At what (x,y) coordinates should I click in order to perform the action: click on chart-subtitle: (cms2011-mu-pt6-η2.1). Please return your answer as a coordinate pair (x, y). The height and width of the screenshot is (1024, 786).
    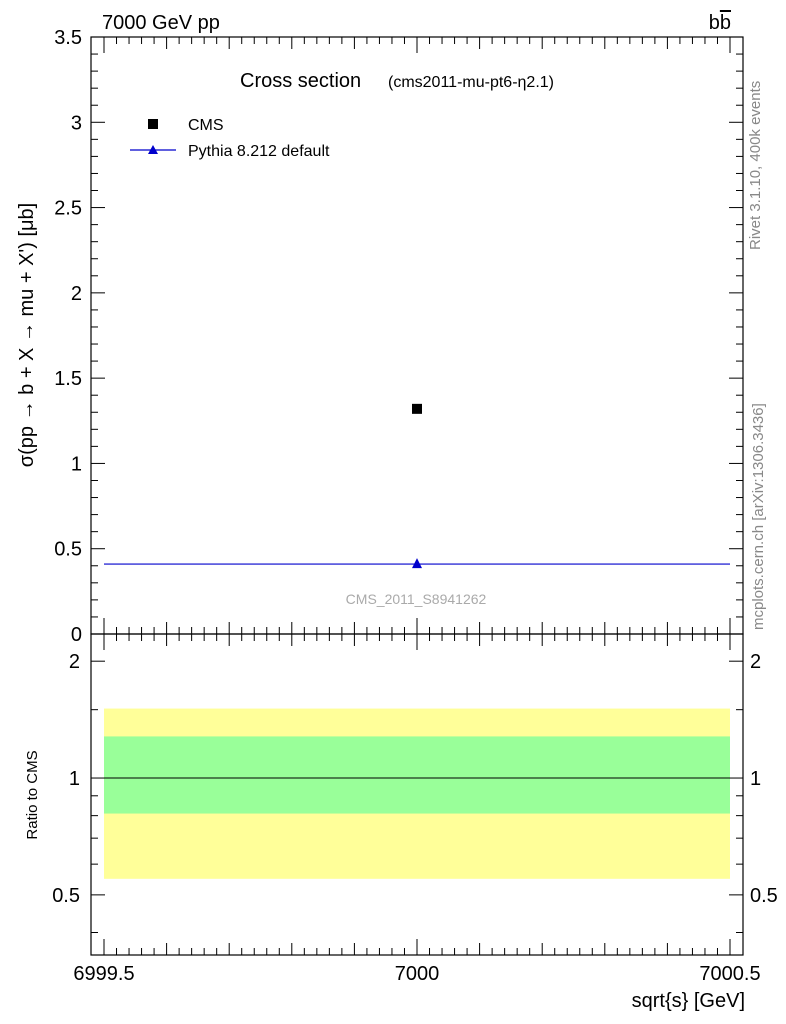
    Looking at the image, I should click on (471, 82).